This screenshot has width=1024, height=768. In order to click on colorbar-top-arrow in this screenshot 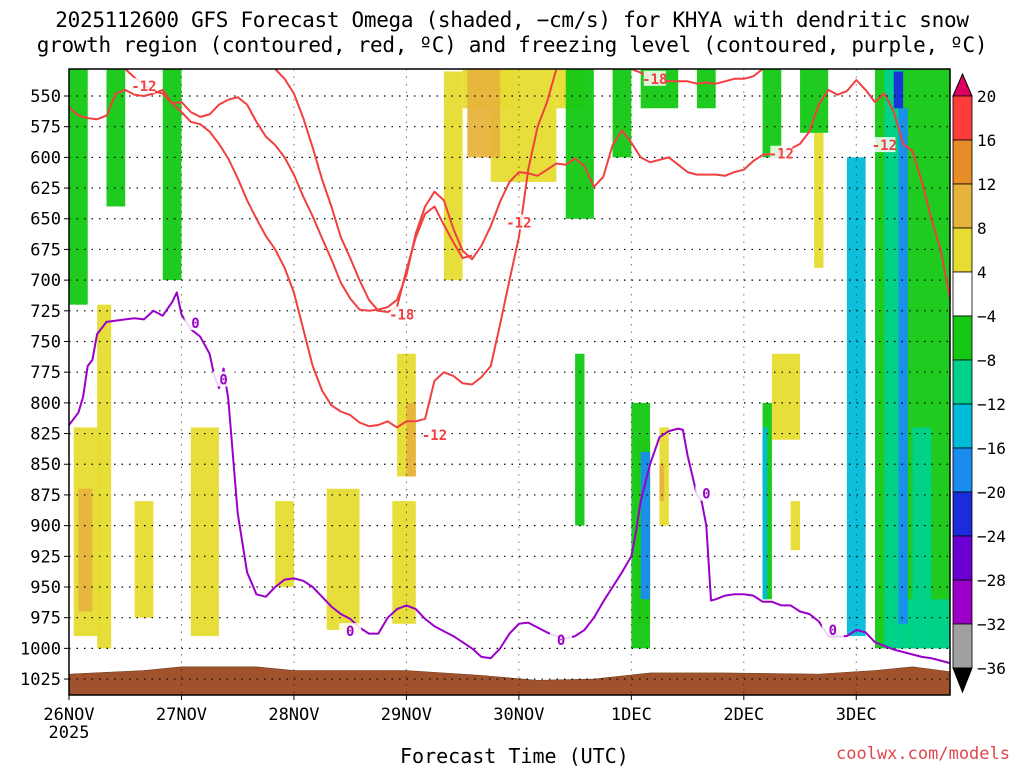, I will do `click(962, 84)`.